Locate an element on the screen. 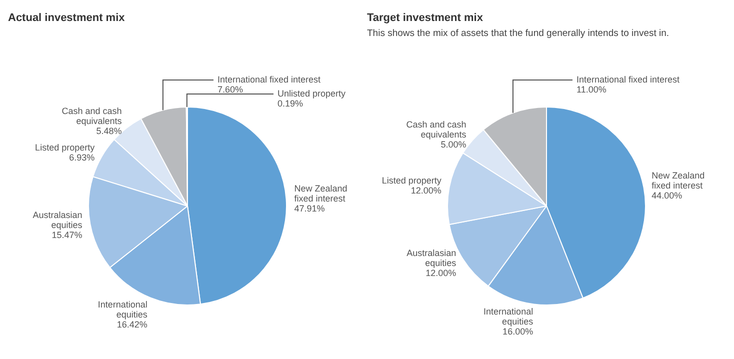 The height and width of the screenshot is (359, 734). data-label: 6.93% is located at coordinates (82, 157).